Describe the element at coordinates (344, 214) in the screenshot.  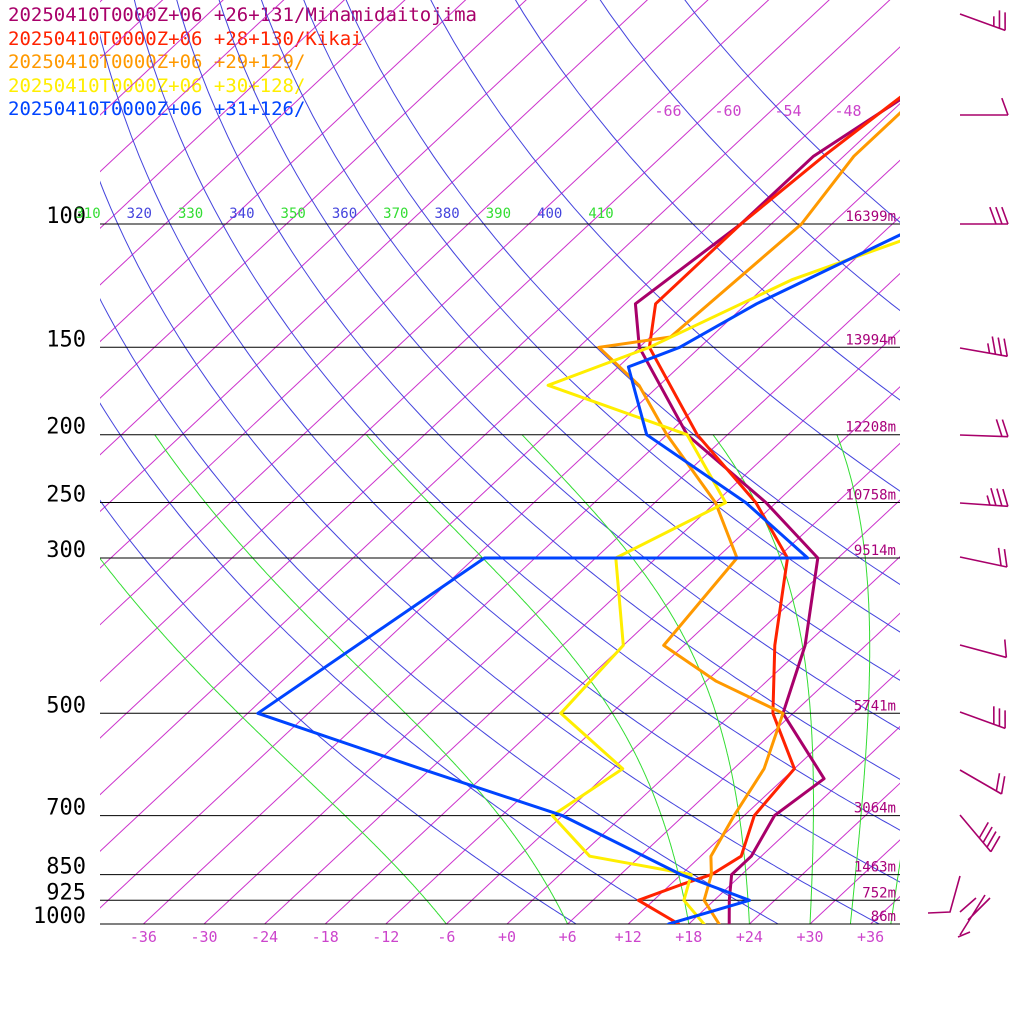
I see `theta-label: 360` at that location.